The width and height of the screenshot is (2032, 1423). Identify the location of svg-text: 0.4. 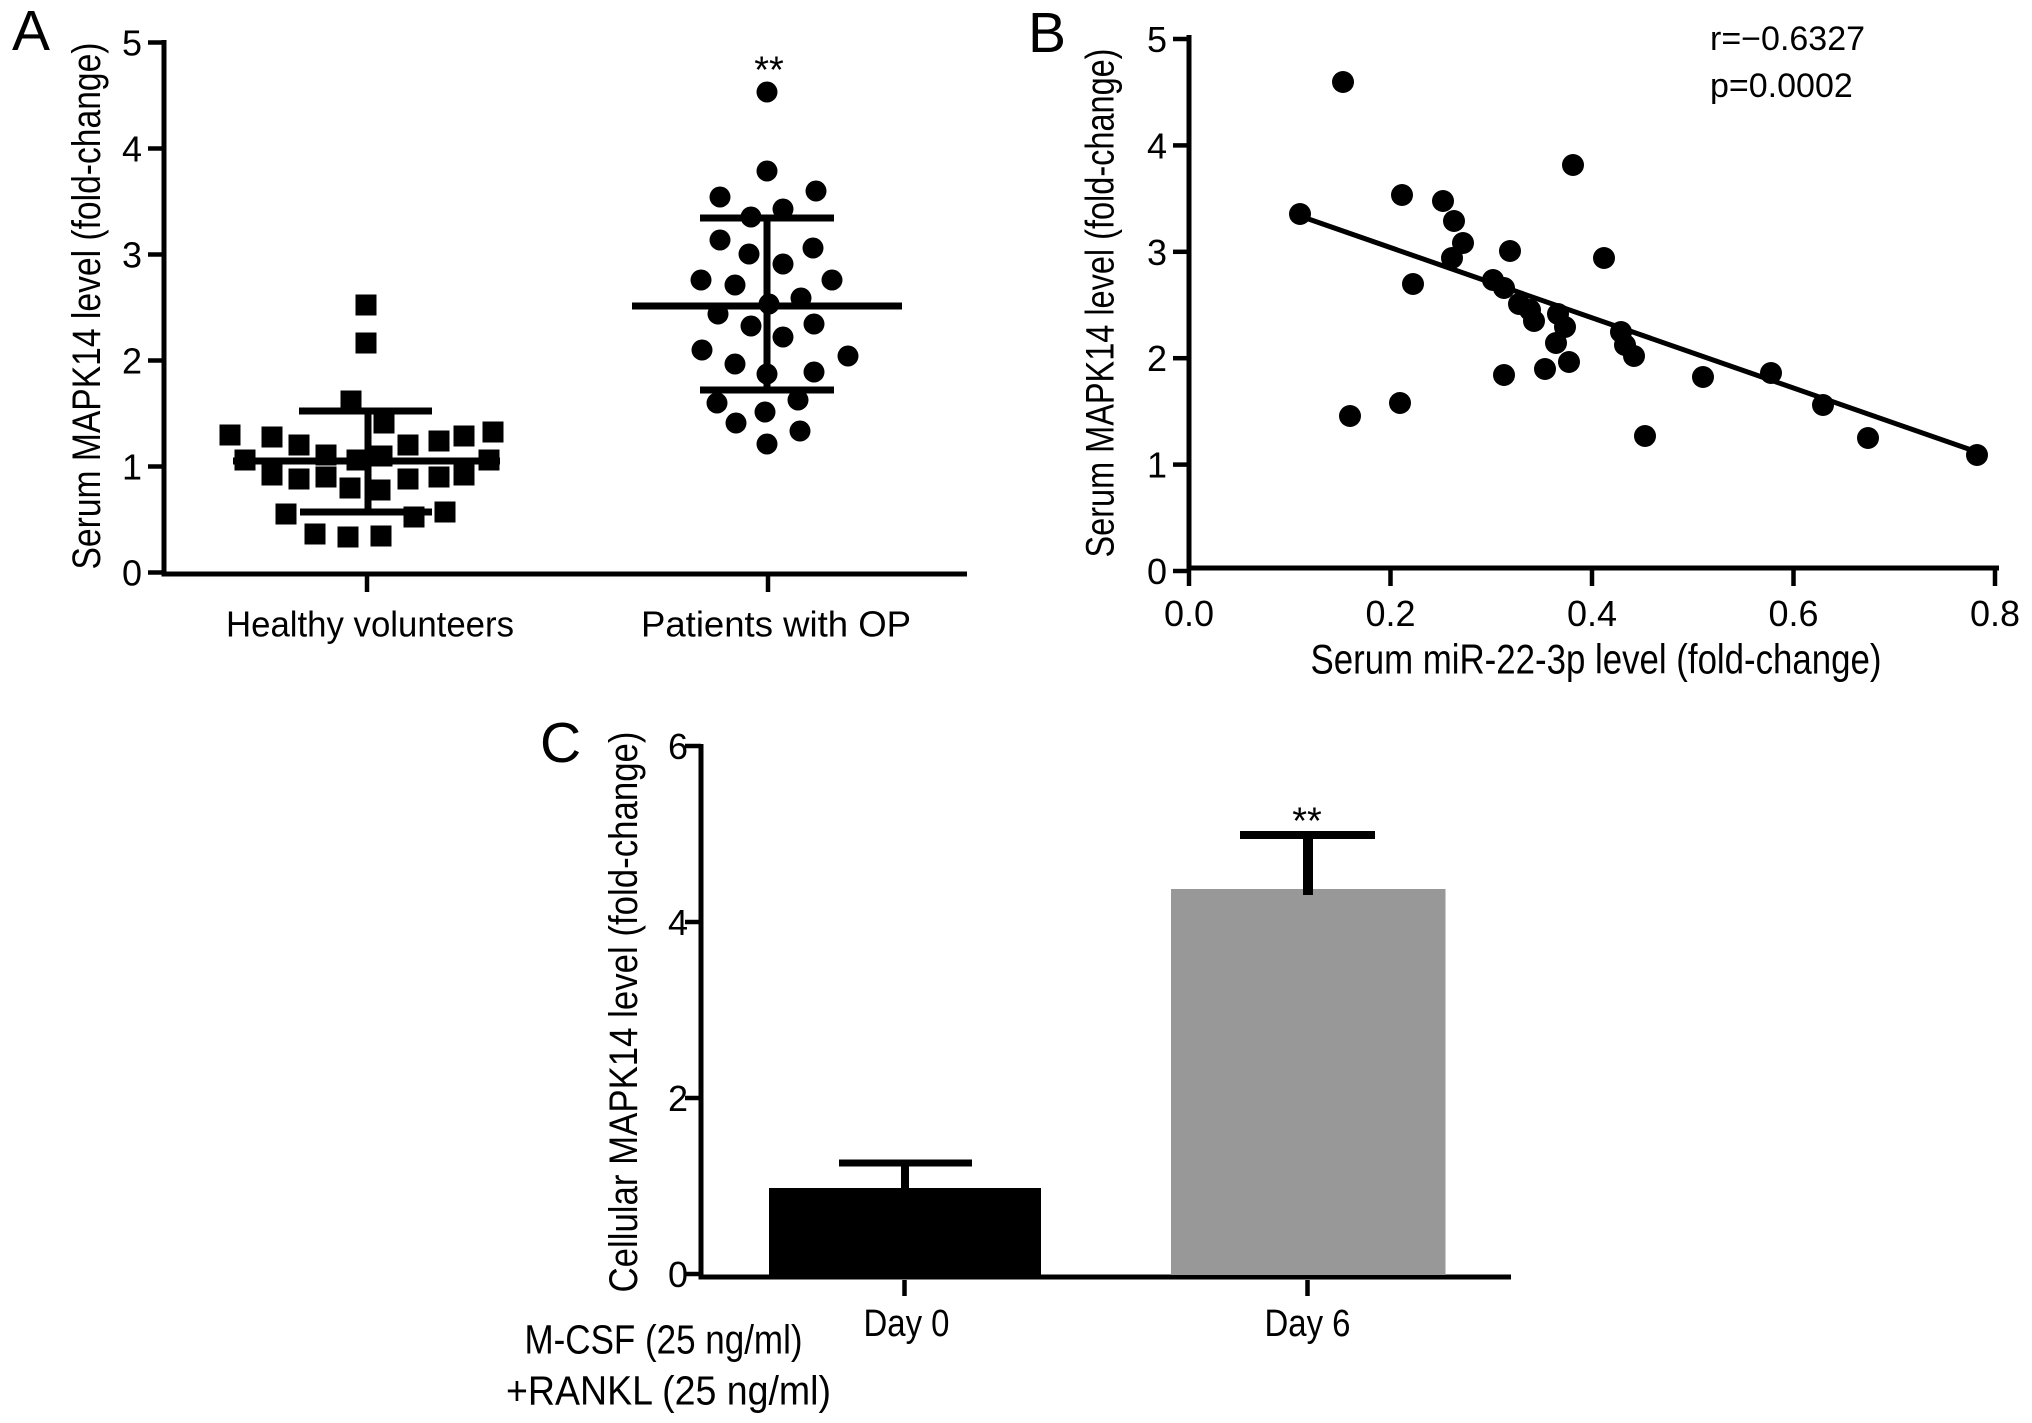
(1592, 613).